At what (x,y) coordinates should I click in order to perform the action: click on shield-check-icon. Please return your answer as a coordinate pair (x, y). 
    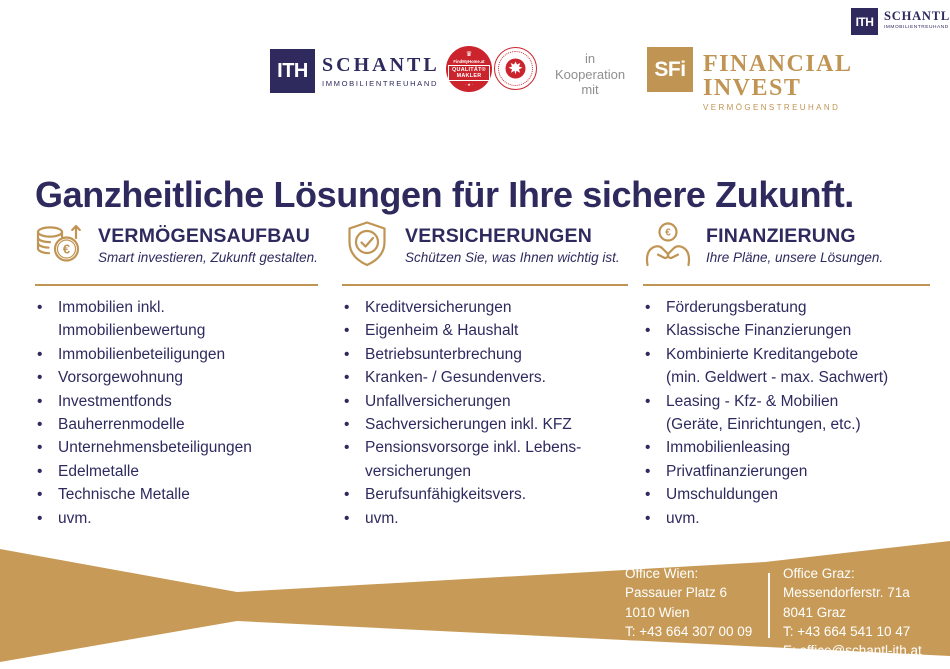
    Looking at the image, I should click on (367, 244).